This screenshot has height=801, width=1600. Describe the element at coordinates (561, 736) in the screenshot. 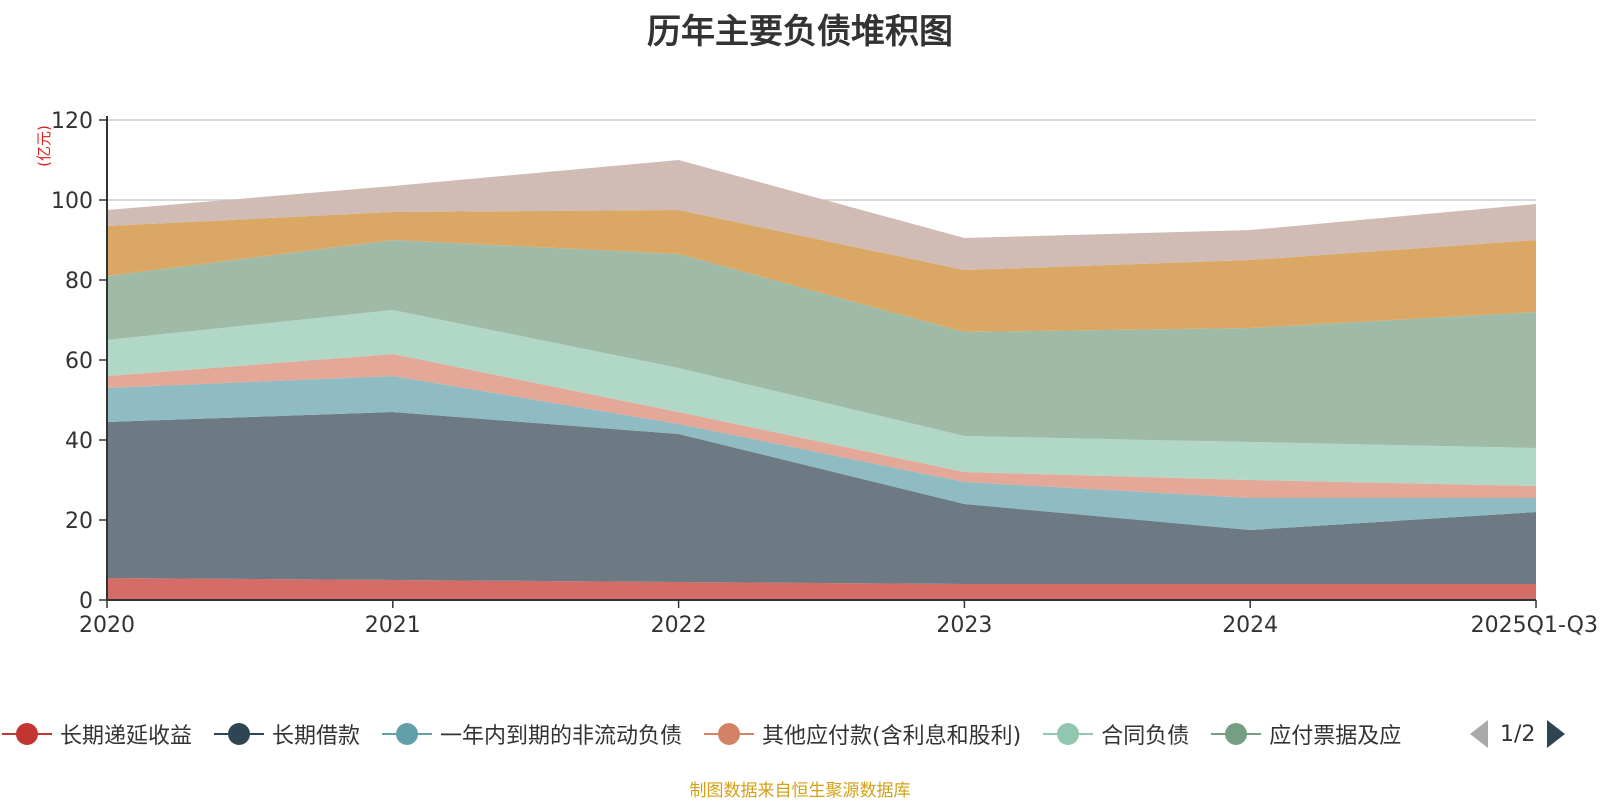

I see `legend-label: 一年内到期的非流动负债` at that location.